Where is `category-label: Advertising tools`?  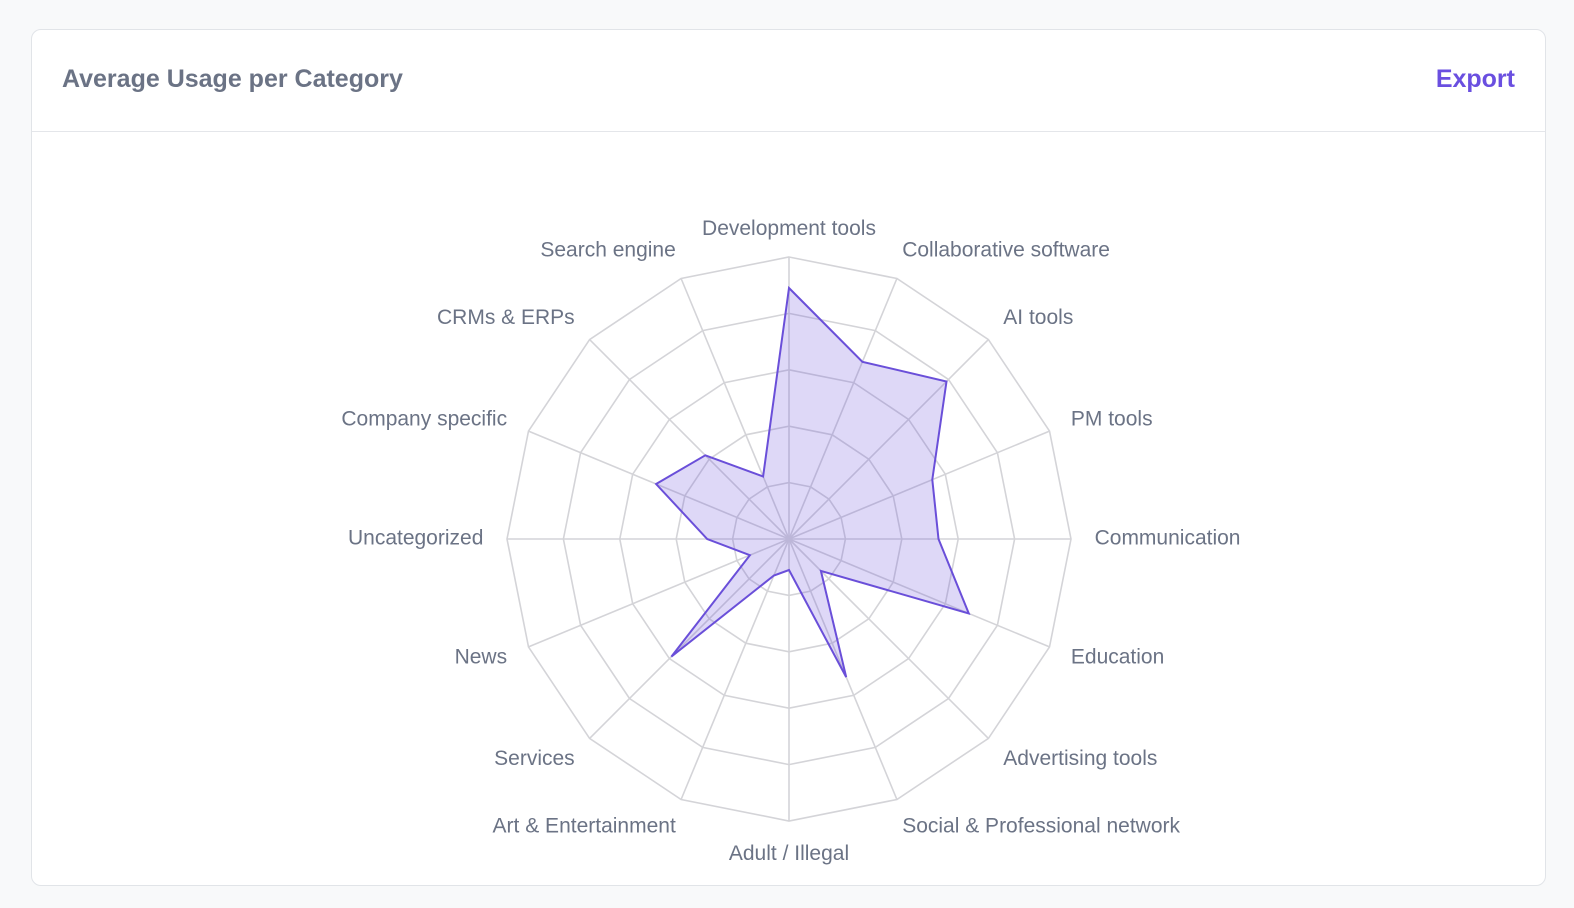 category-label: Advertising tools is located at coordinates (1080, 758).